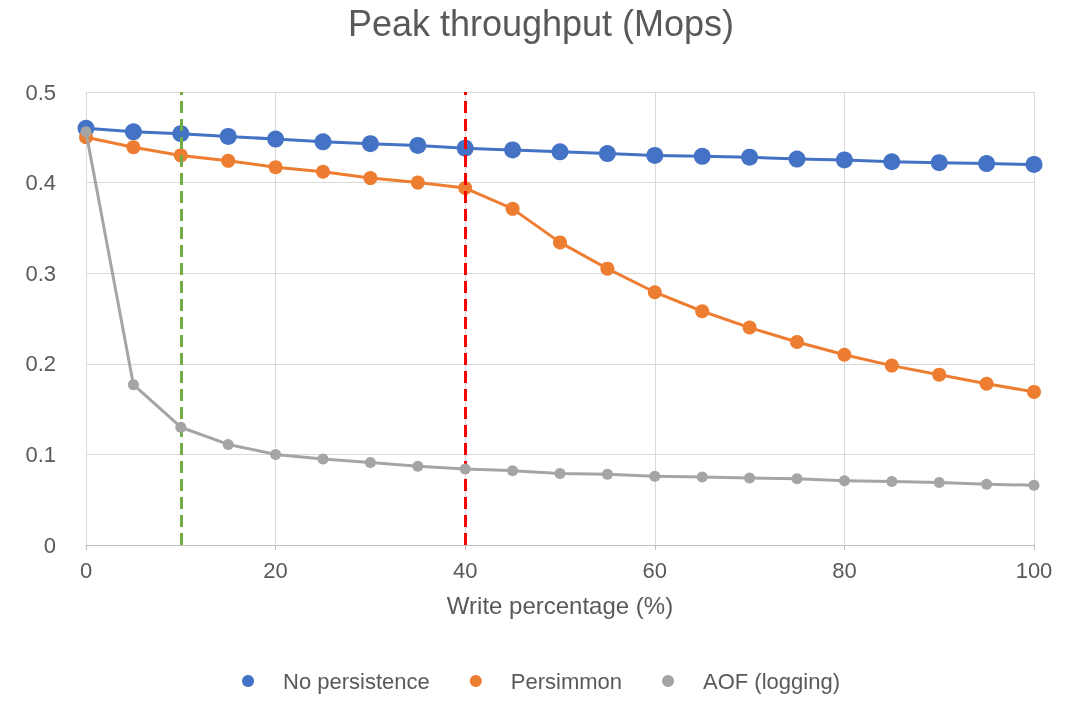  I want to click on legend-label: AOF (logging), so click(771, 681).